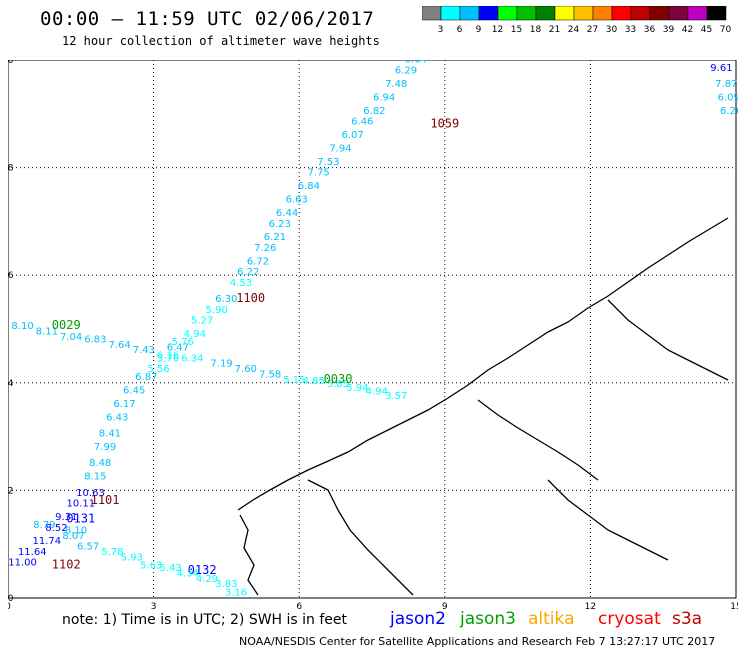  What do you see at coordinates (479, 30) in the screenshot?
I see `colorbar-label: 9` at bounding box center [479, 30].